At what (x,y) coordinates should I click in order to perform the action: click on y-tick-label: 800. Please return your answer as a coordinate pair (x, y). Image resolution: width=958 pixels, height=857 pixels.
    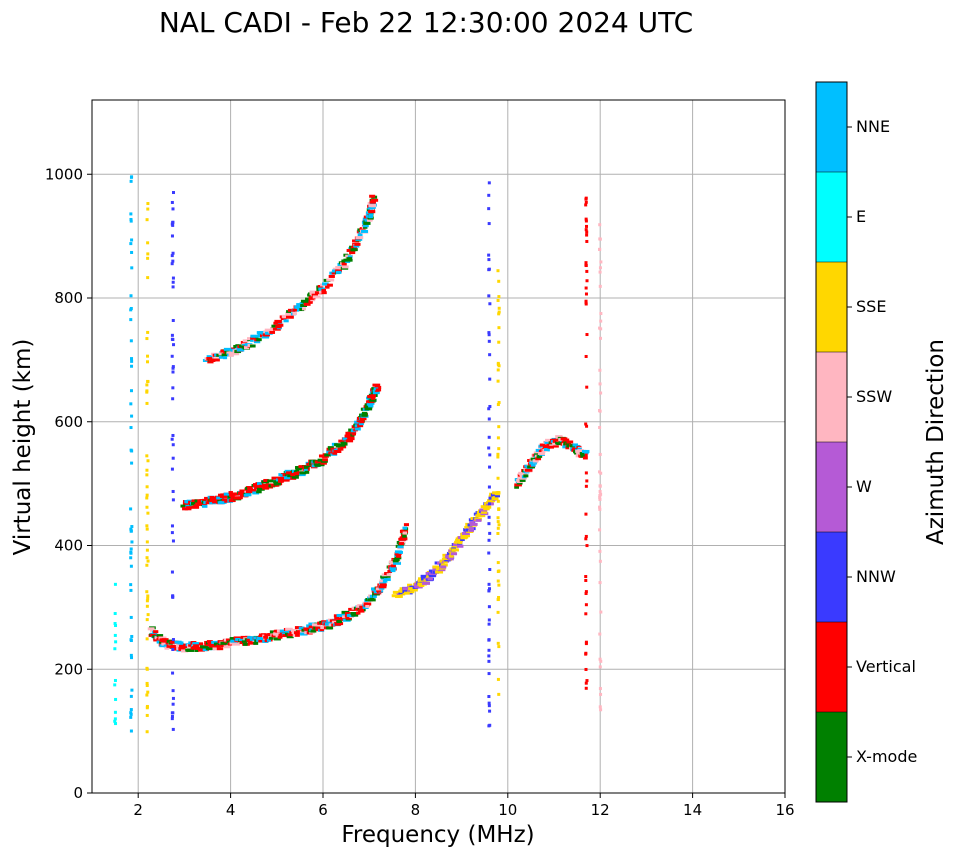
    Looking at the image, I should click on (68, 298).